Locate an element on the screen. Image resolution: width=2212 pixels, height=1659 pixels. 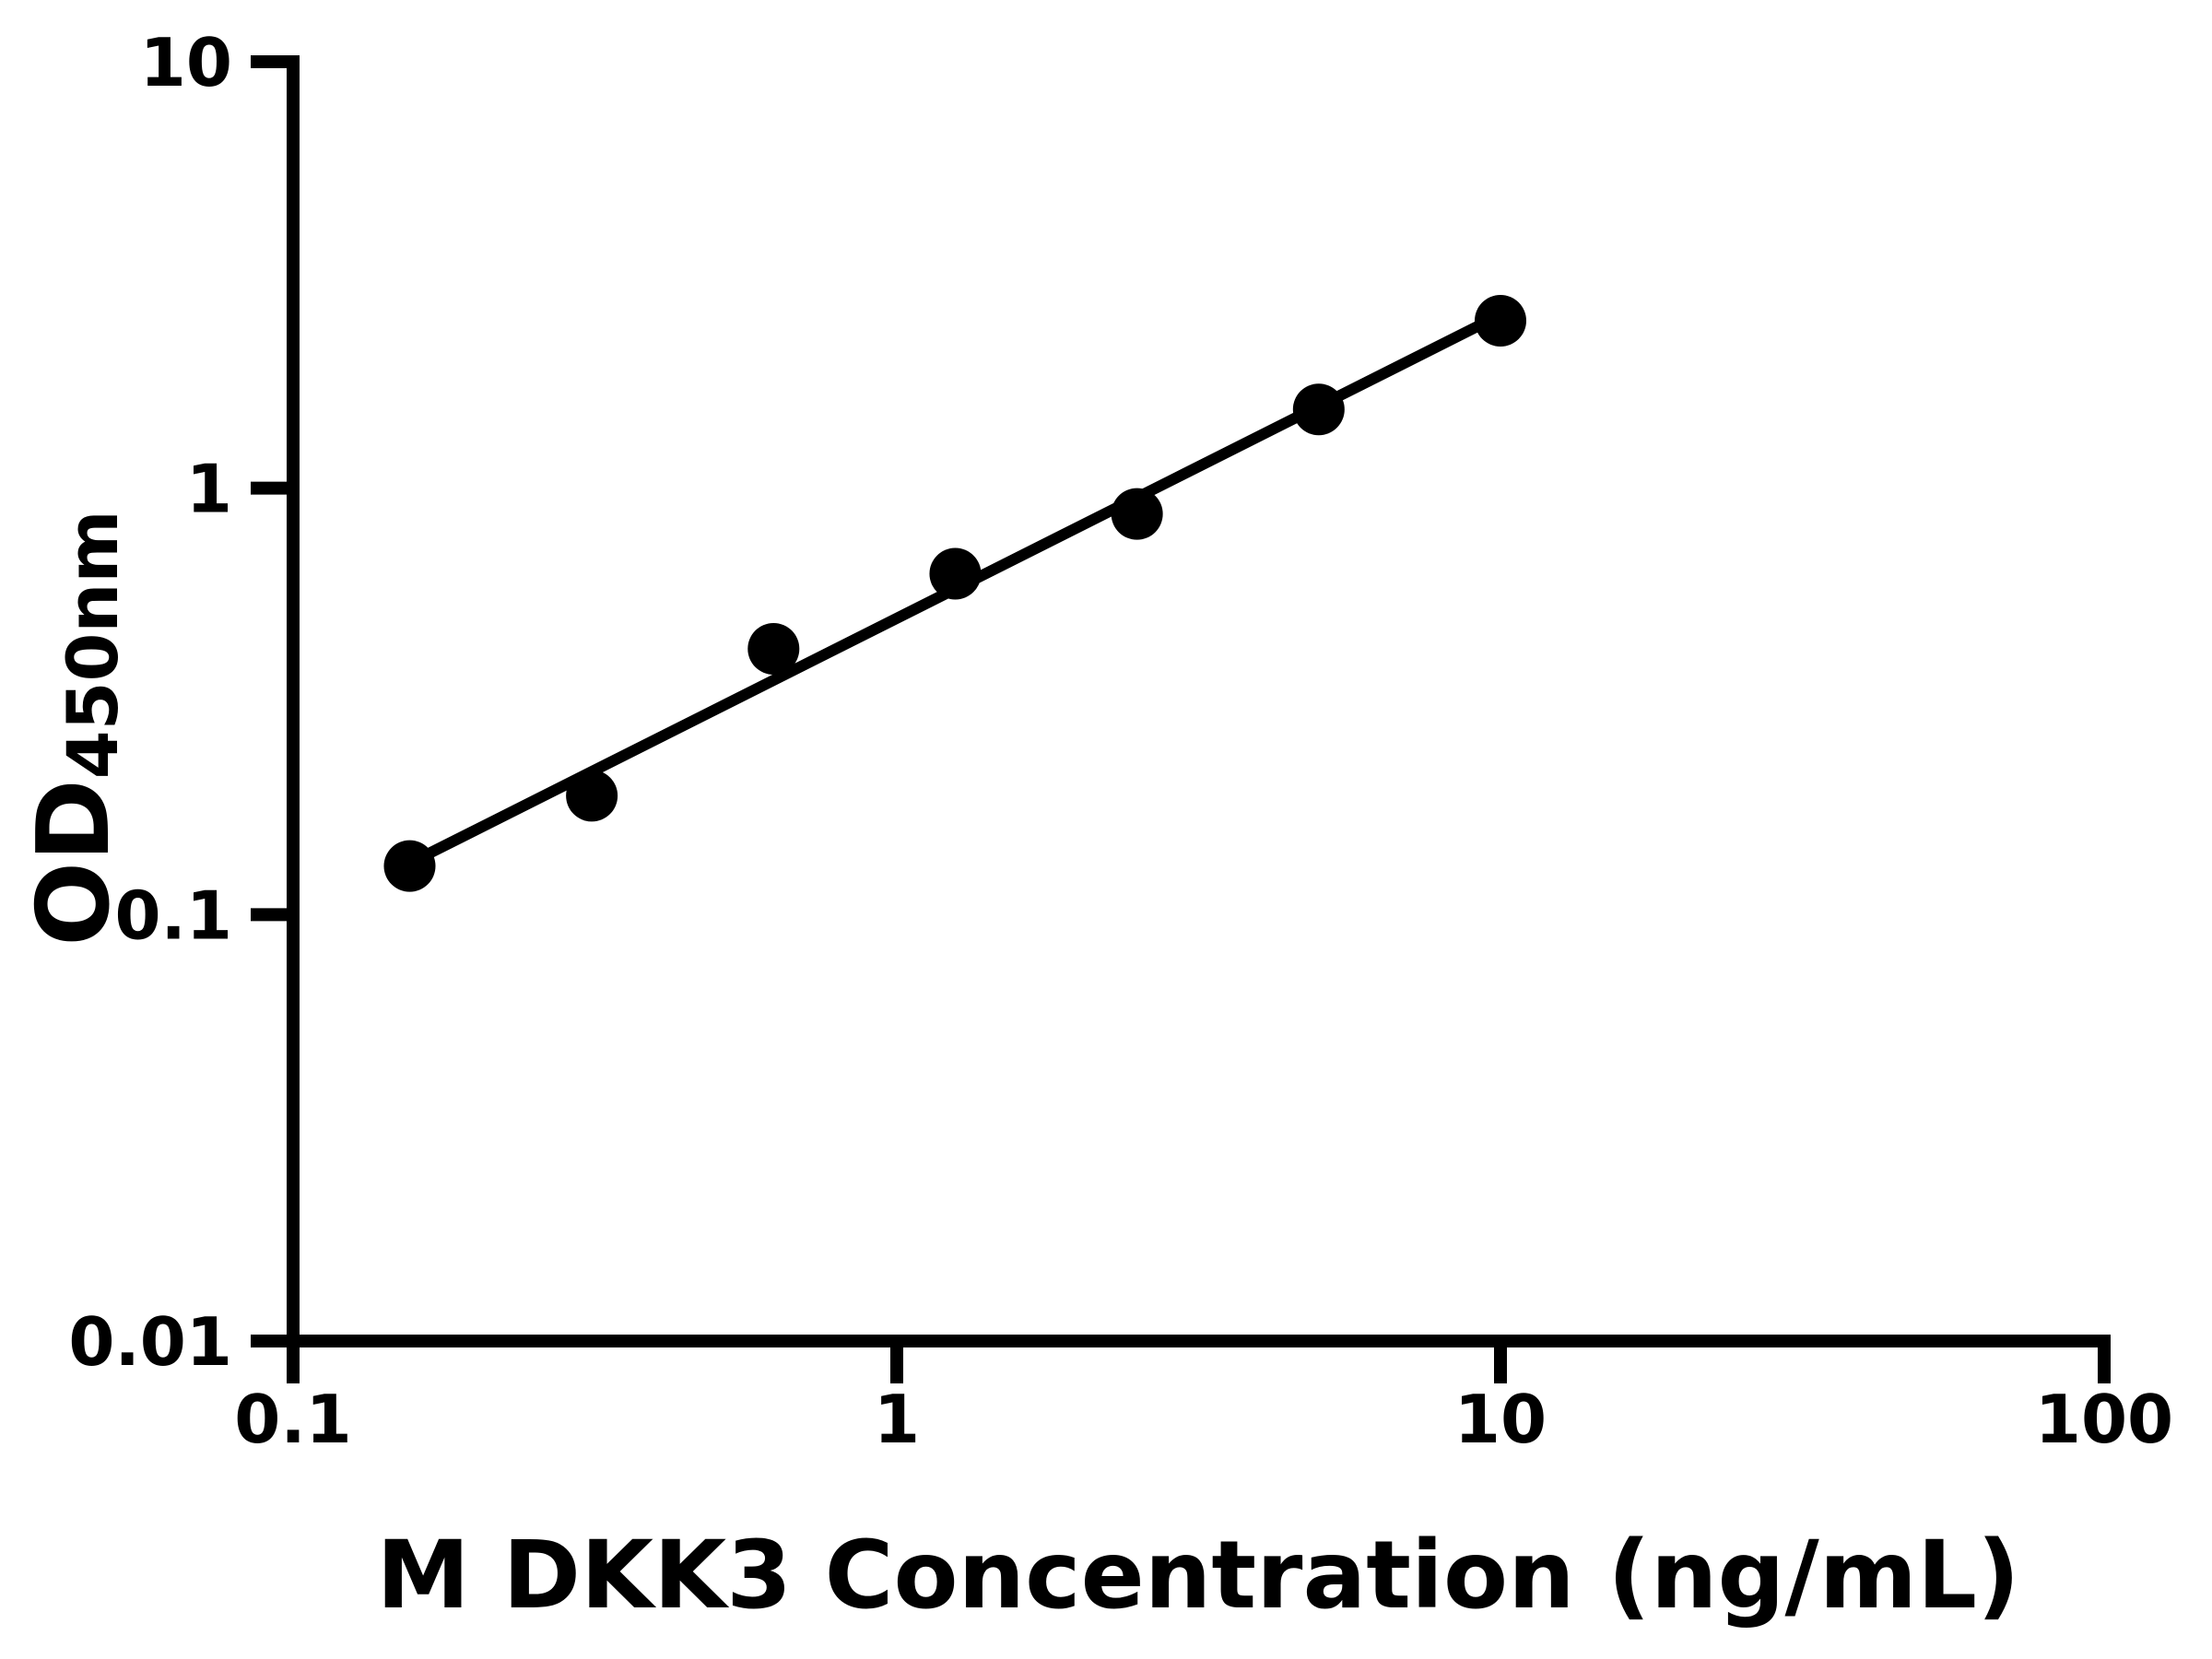
y-axis-title-main: OD is located at coordinates (74, 862).